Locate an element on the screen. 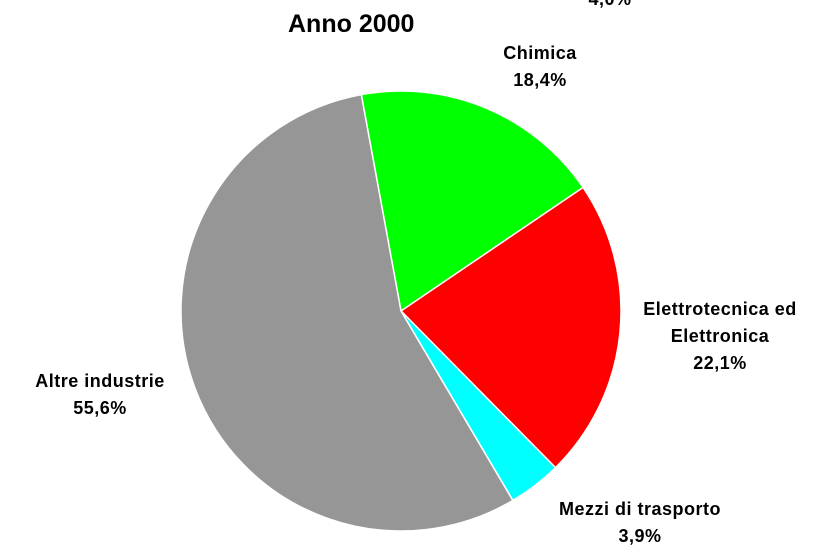  annotation: 4,0% is located at coordinates (610, 6).